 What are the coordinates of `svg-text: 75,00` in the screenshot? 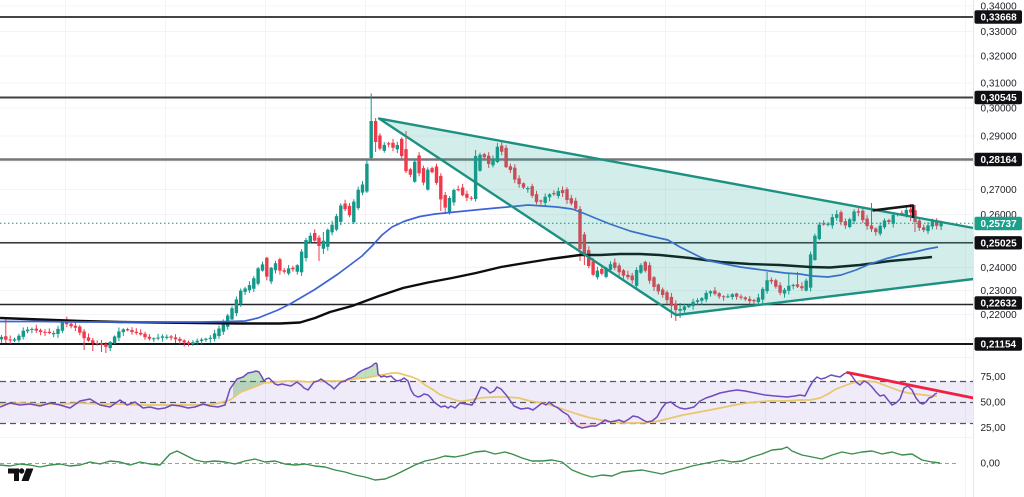 It's located at (993, 377).